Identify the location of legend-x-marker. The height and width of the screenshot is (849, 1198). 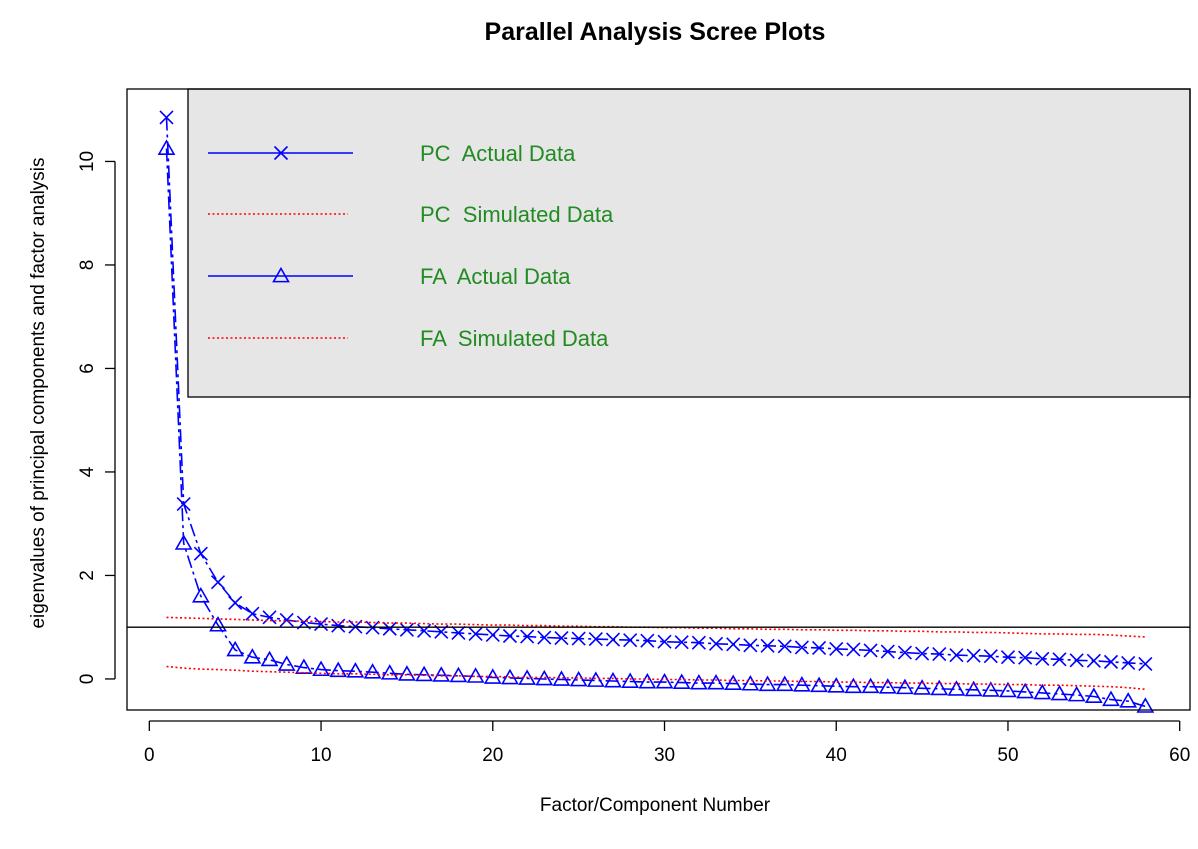
(281, 153).